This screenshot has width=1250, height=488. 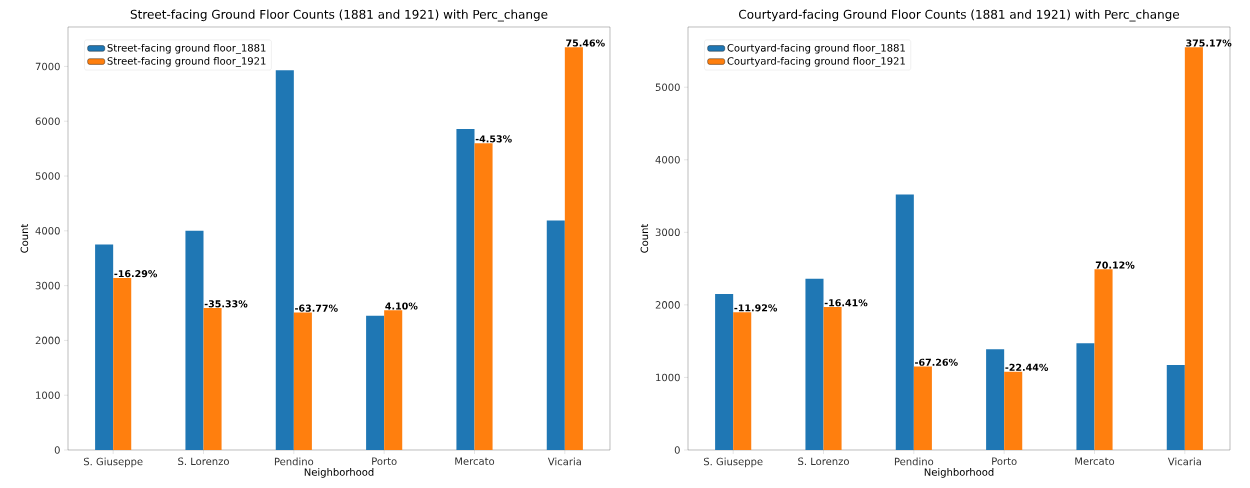 I want to click on annotation: 375.17%, so click(x=1209, y=43).